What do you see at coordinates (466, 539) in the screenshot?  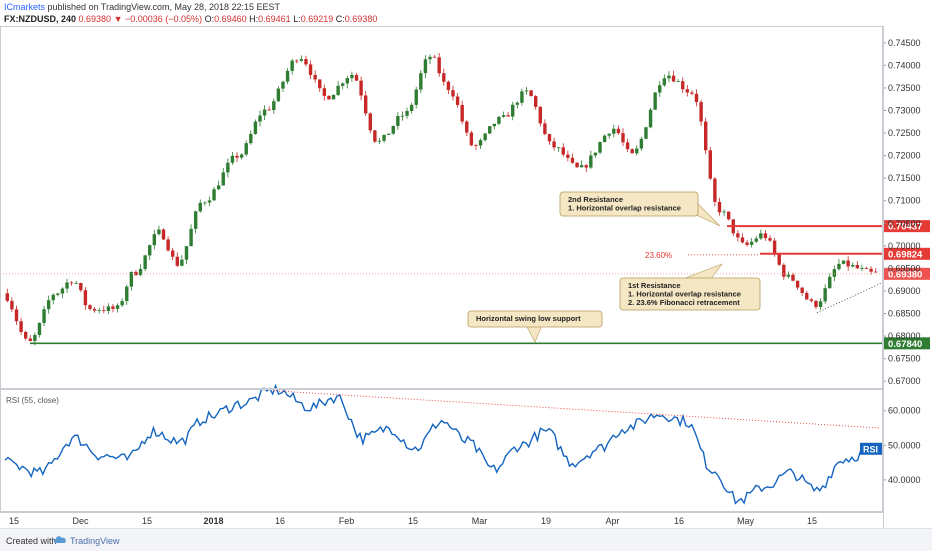 I see `footer-bar: Created with TradingView` at bounding box center [466, 539].